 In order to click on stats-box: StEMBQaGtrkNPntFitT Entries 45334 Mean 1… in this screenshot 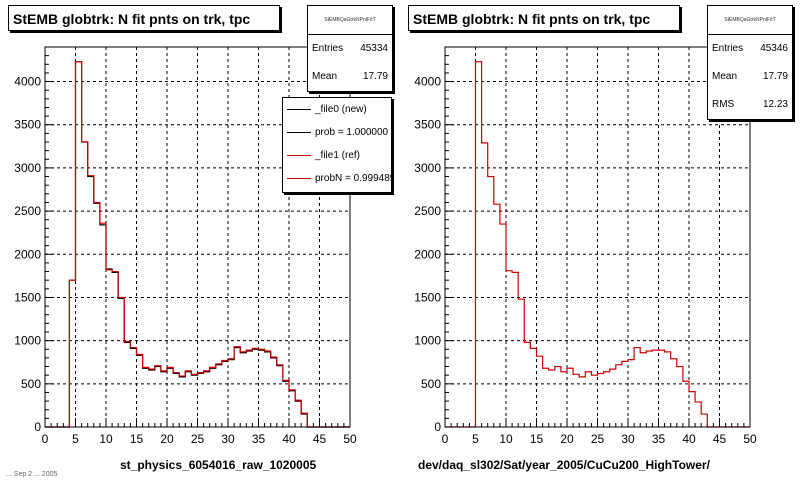, I will do `click(350, 48)`.